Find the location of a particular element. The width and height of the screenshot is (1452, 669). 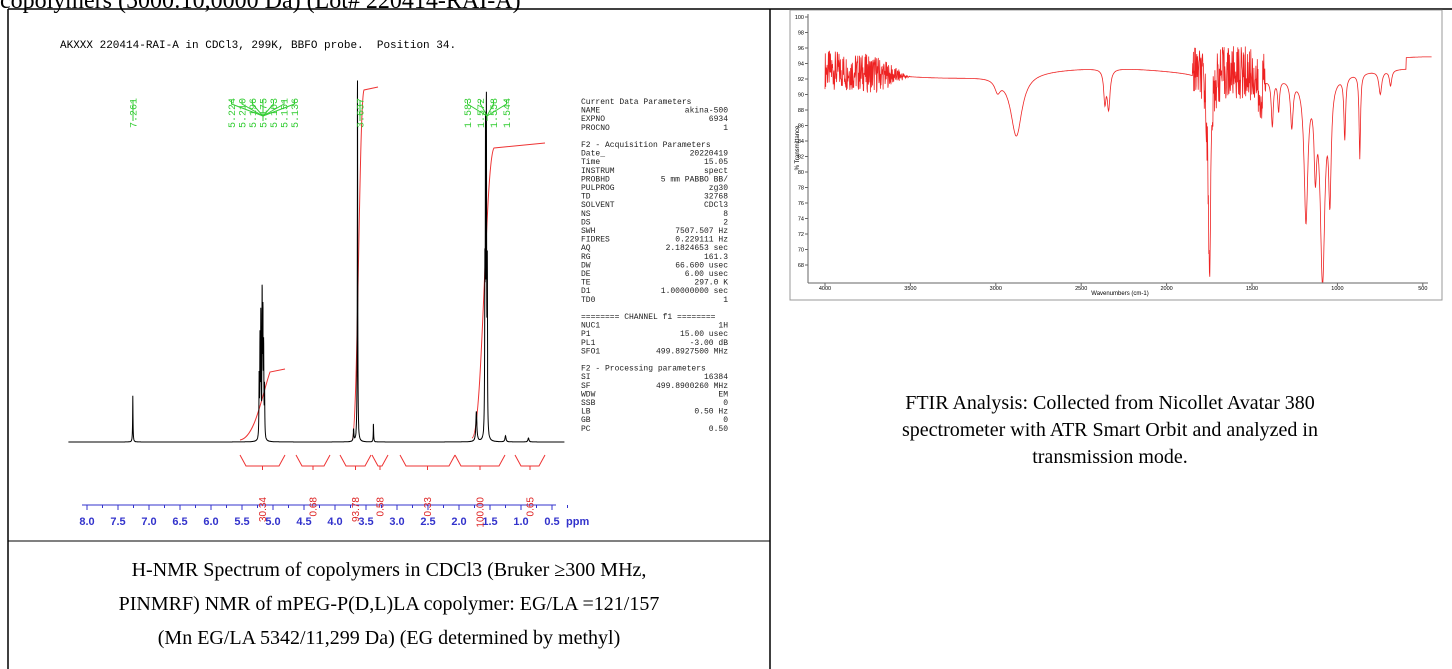

parameter-name: SSB is located at coordinates (588, 403).